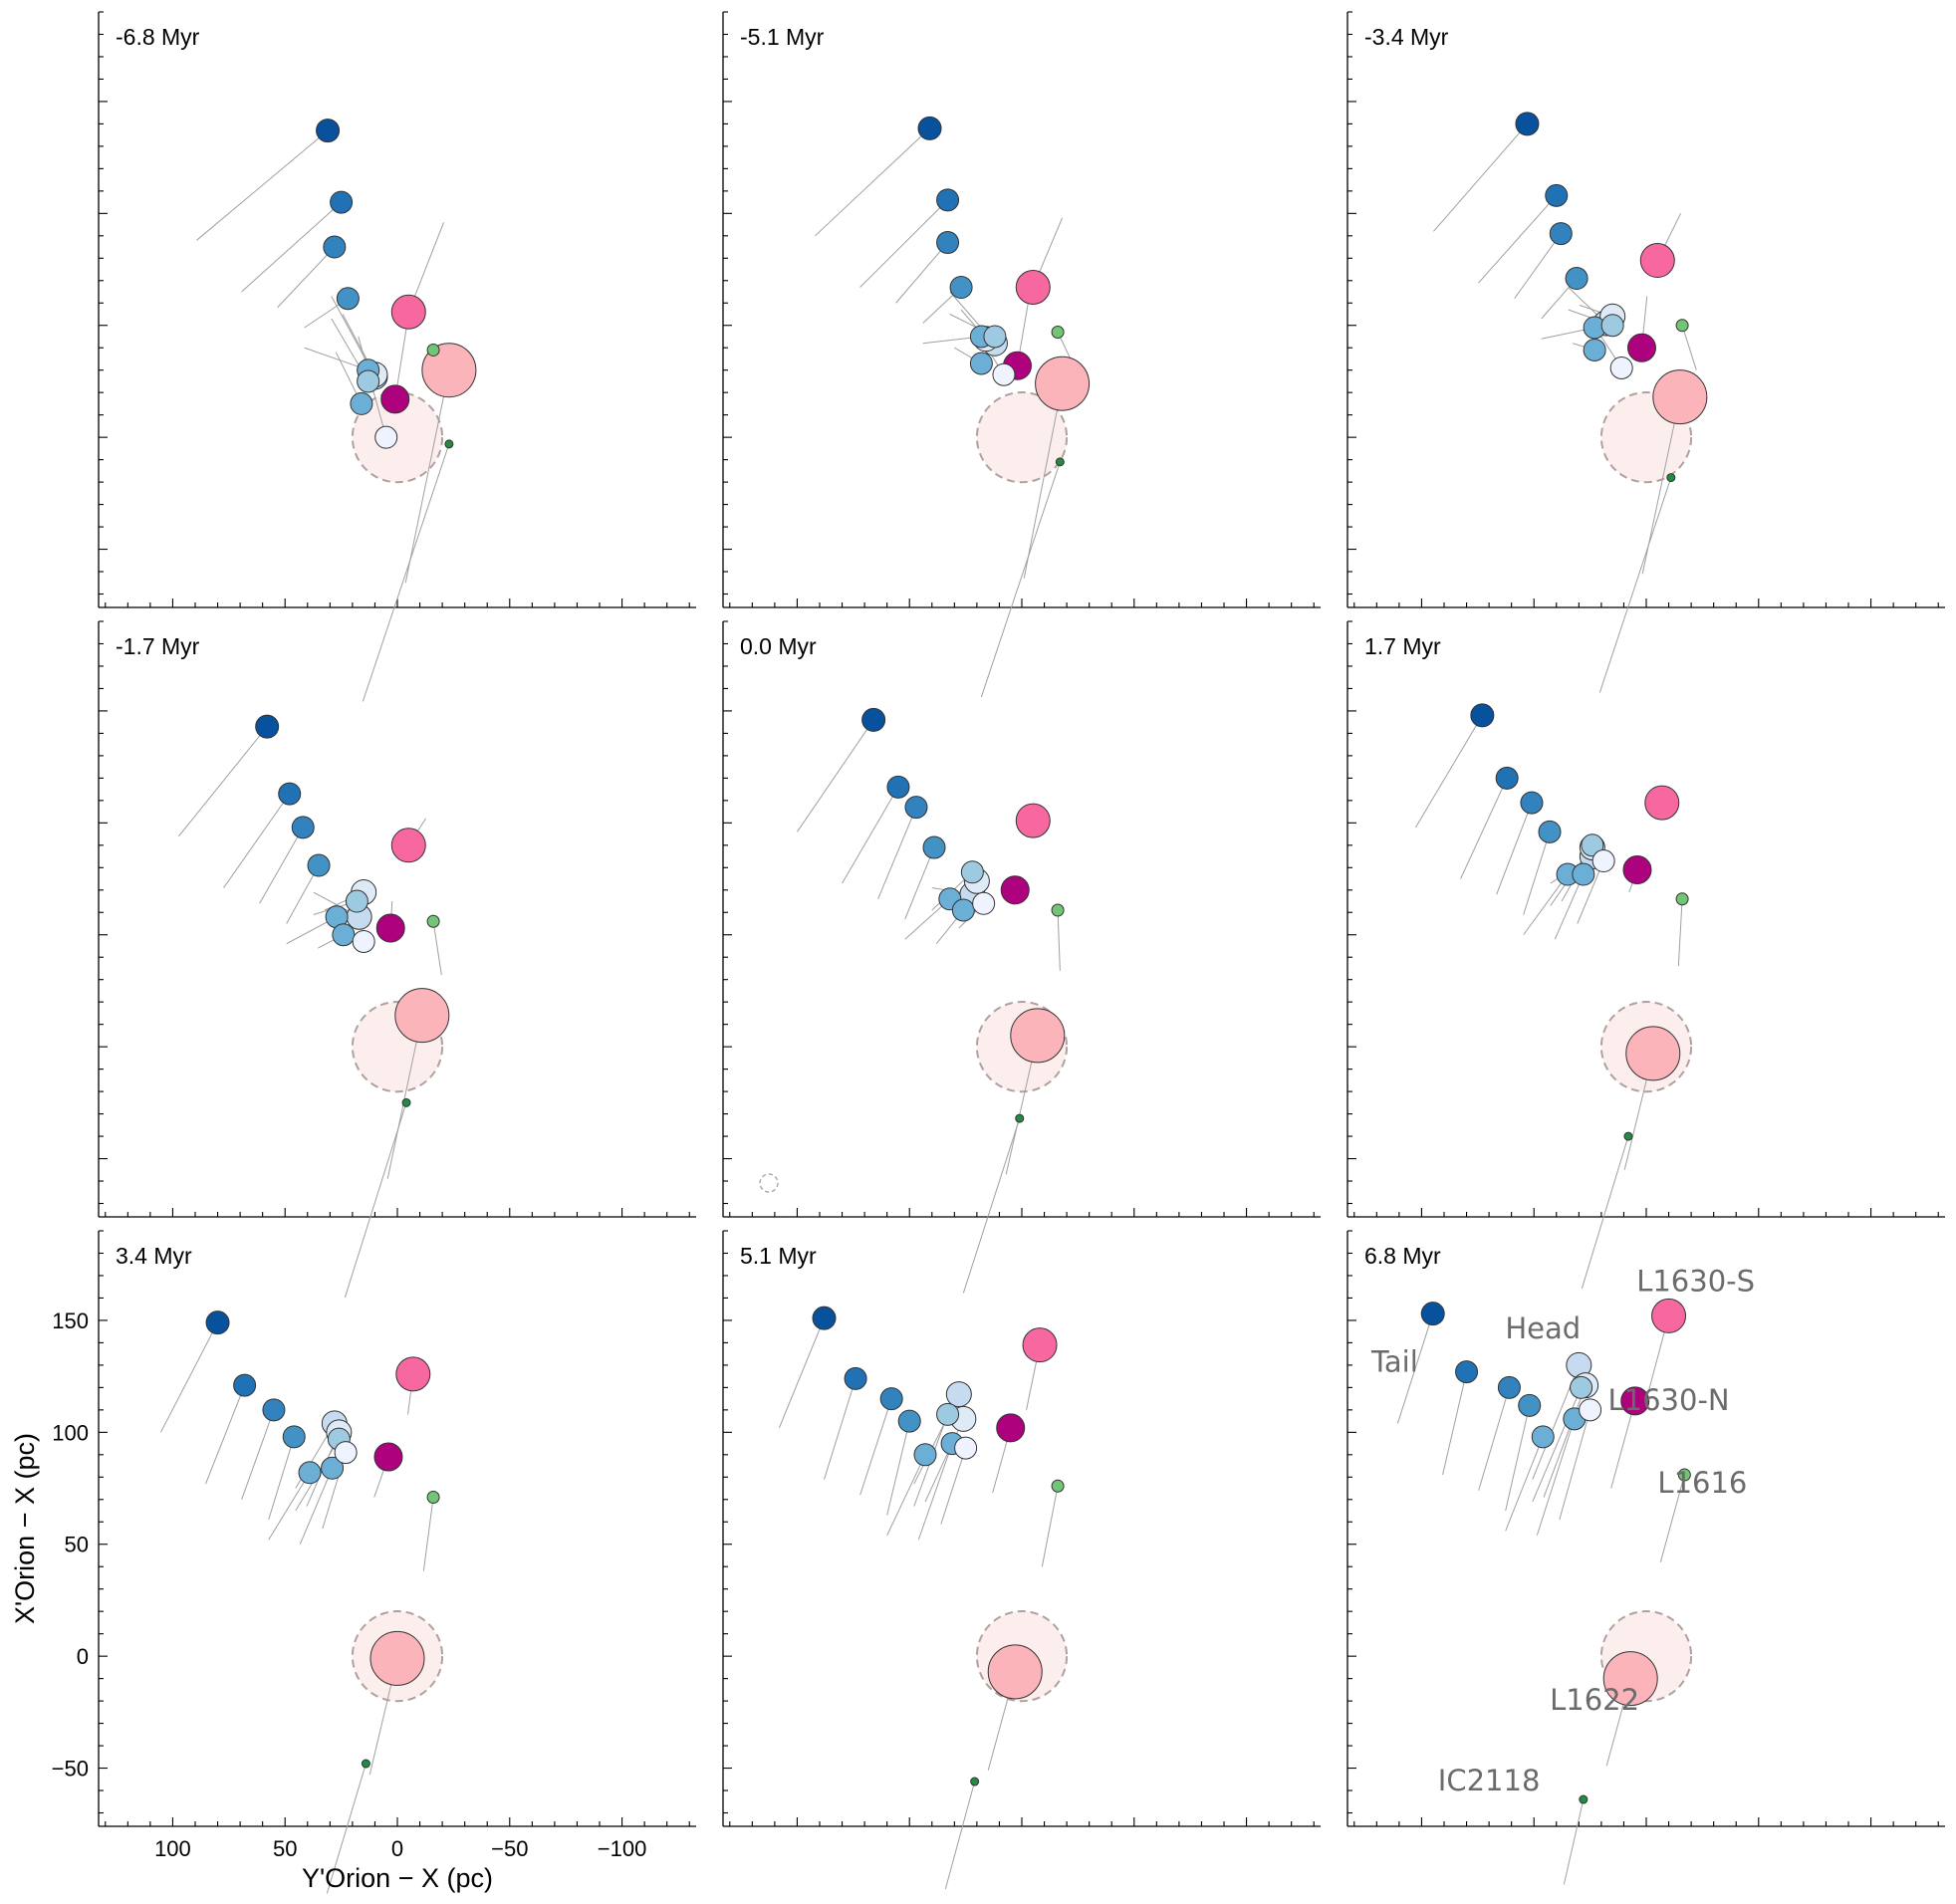 The image size is (1956, 1904). Describe the element at coordinates (83, 1656) in the screenshot. I see `y-tick-label: 0` at that location.